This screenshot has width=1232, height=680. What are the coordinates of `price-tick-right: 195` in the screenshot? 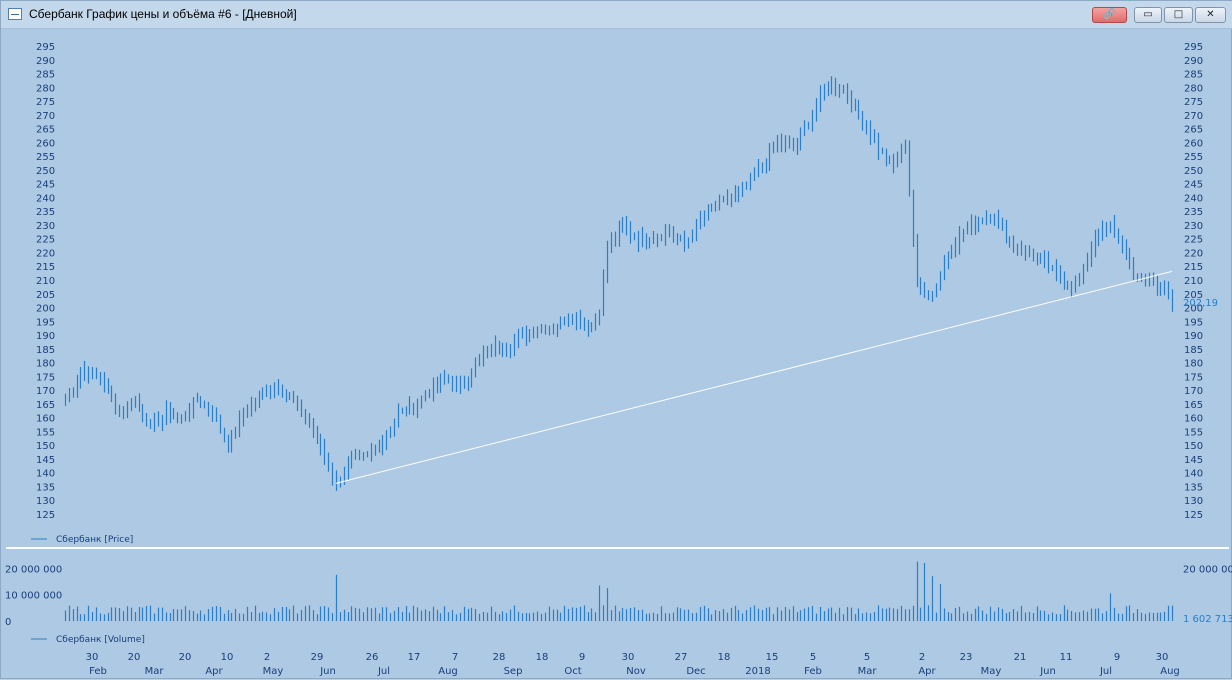 It's located at (1193, 322).